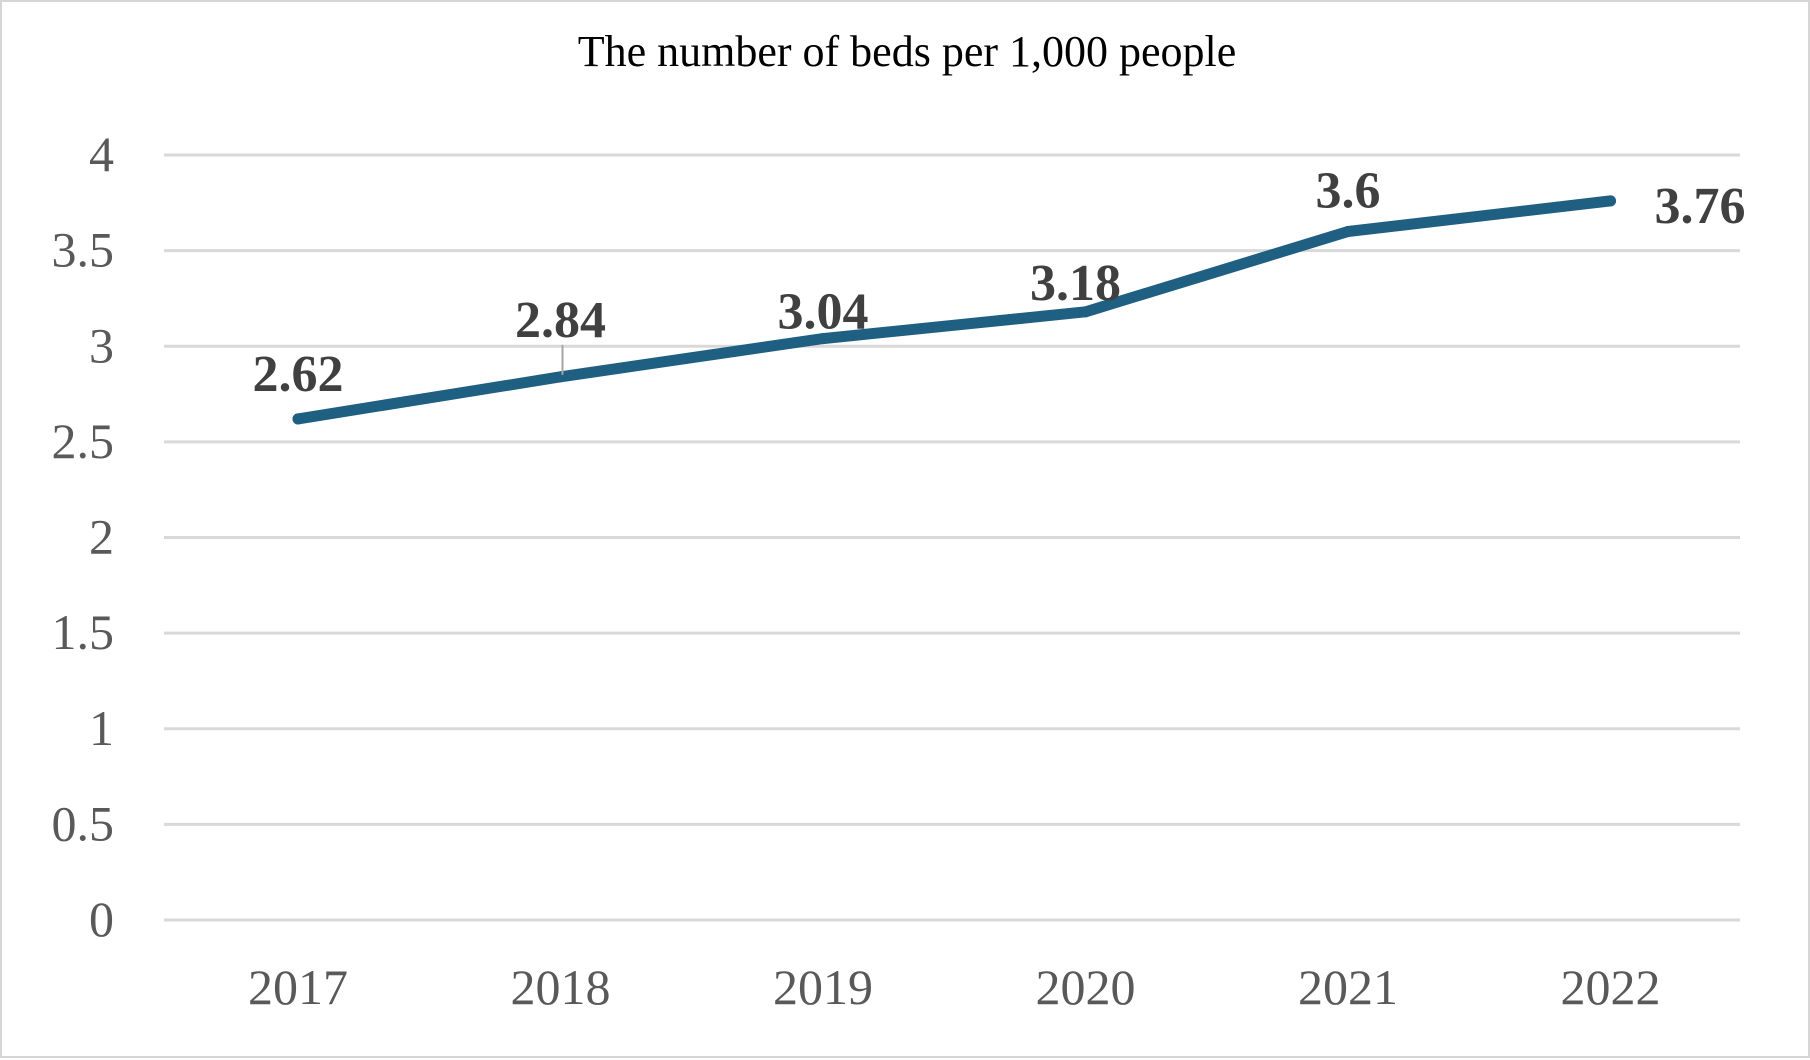 The height and width of the screenshot is (1060, 1810). Describe the element at coordinates (298, 374) in the screenshot. I see `data-label: 2.62` at that location.